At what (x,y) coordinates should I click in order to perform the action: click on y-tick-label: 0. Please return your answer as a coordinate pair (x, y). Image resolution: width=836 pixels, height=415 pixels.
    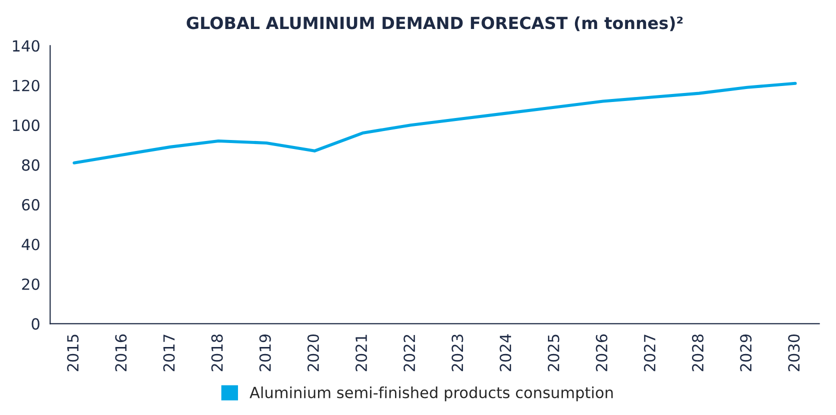
    Looking at the image, I should click on (36, 324).